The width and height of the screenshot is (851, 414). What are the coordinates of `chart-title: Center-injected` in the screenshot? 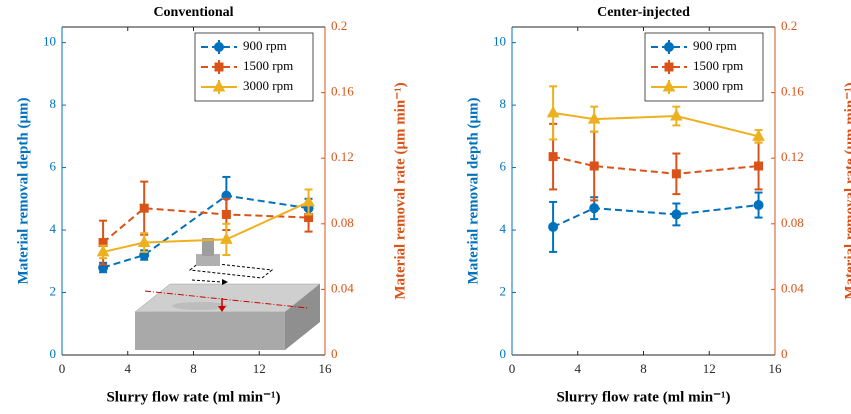 It's located at (643, 12).